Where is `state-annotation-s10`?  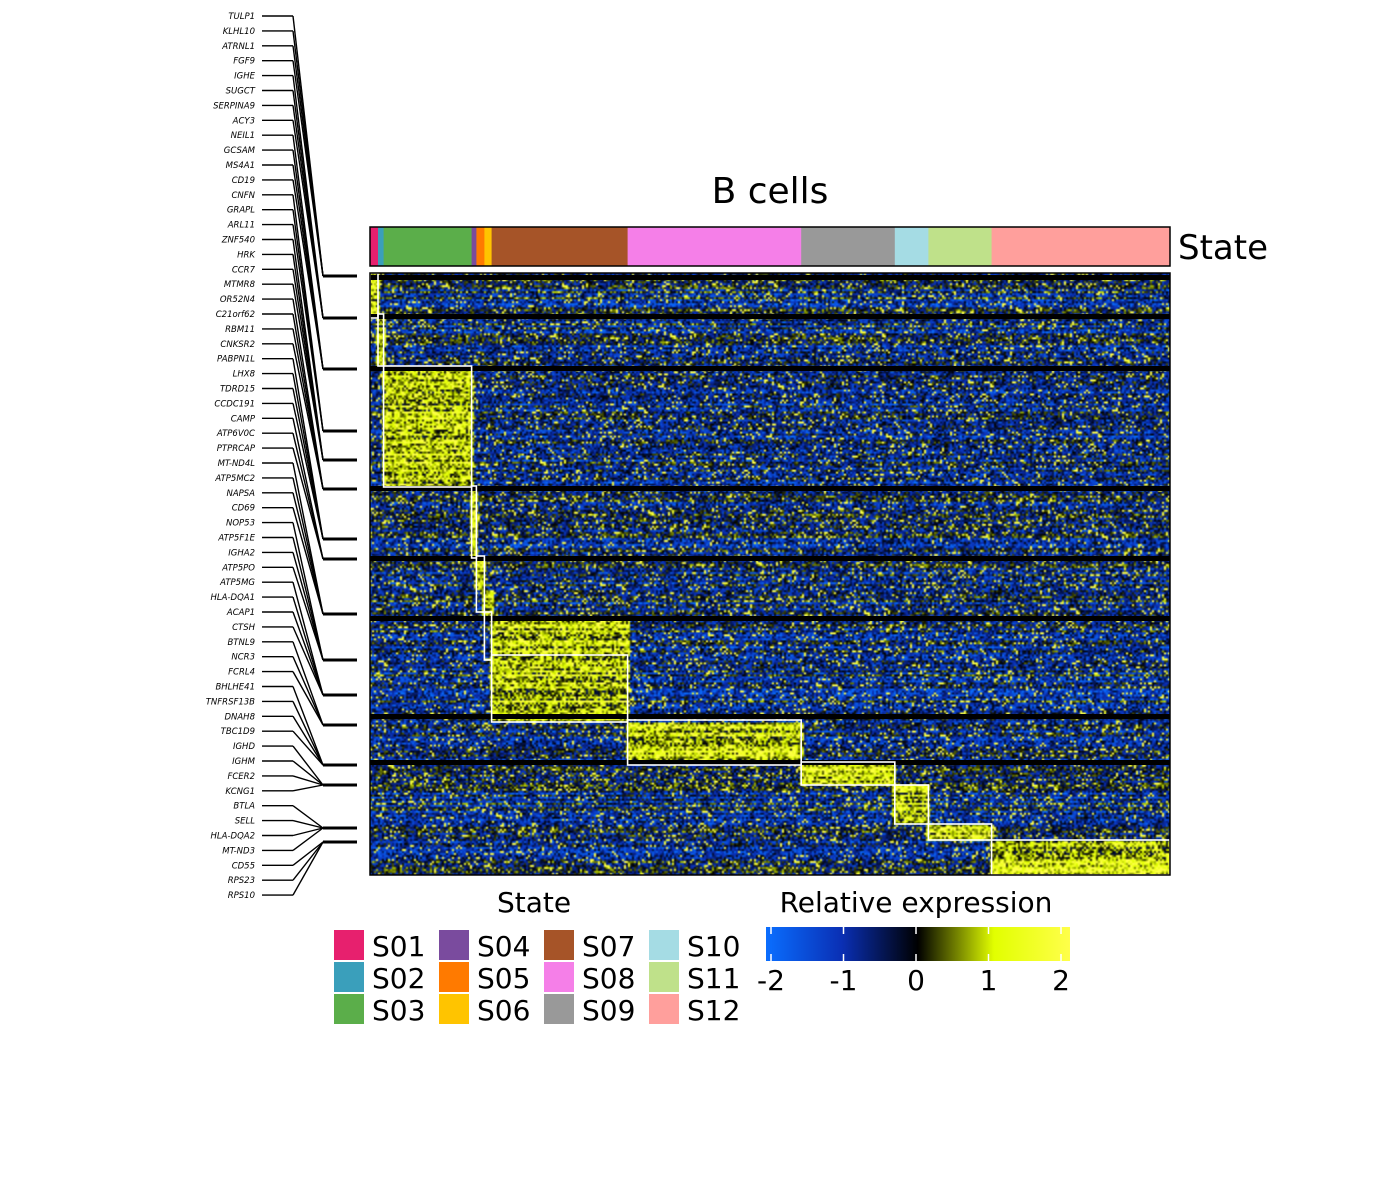 state-annotation-s10 is located at coordinates (911, 246).